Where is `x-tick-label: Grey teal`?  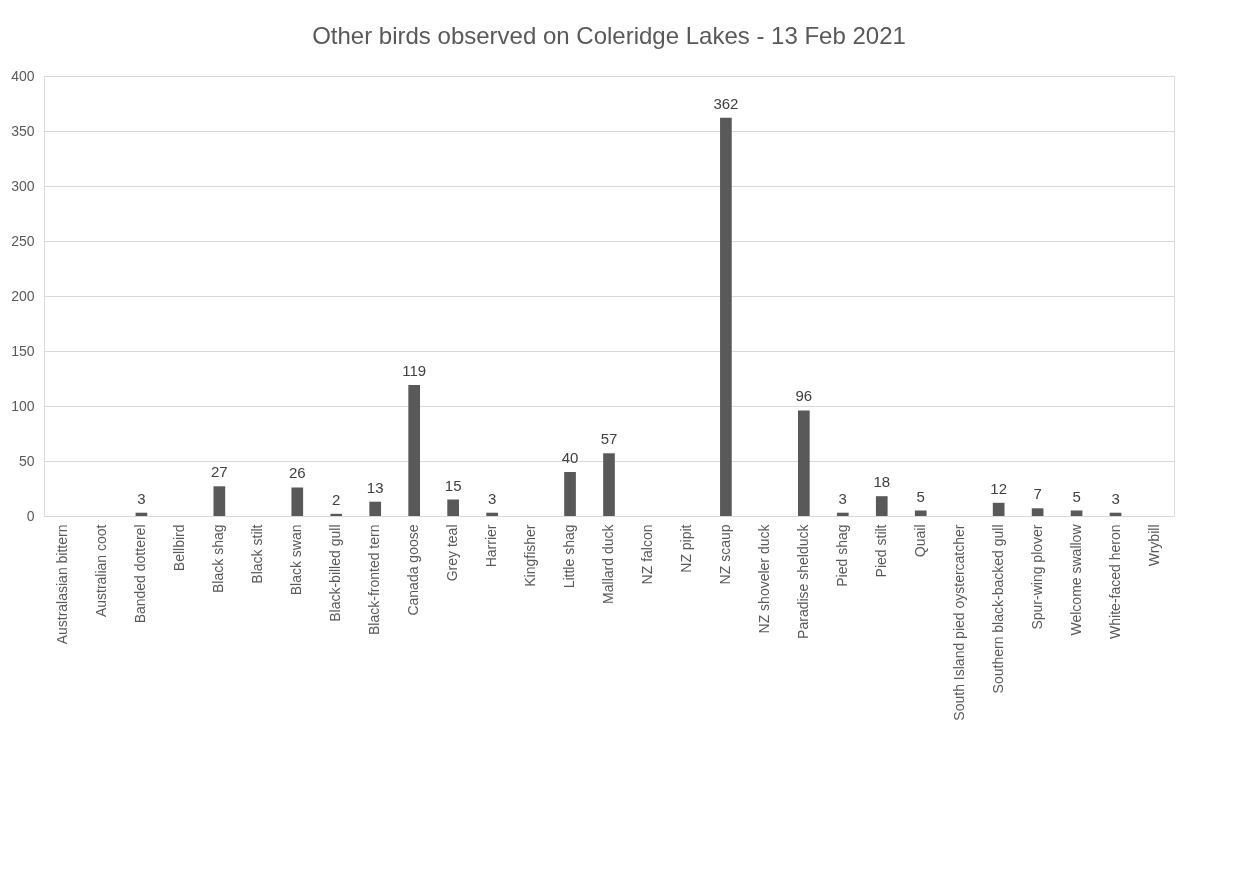 x-tick-label: Grey teal is located at coordinates (452, 553).